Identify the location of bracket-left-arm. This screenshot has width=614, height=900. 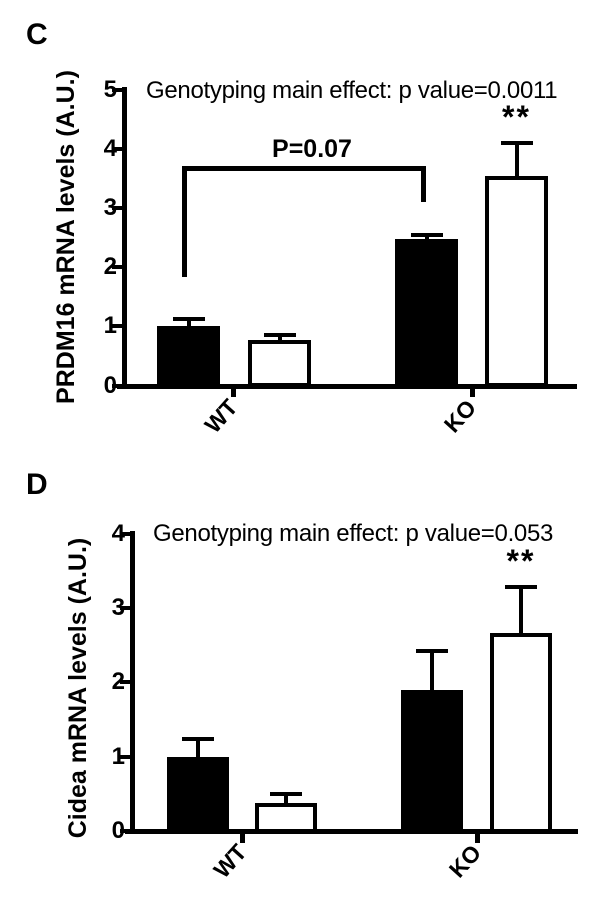
(184, 221).